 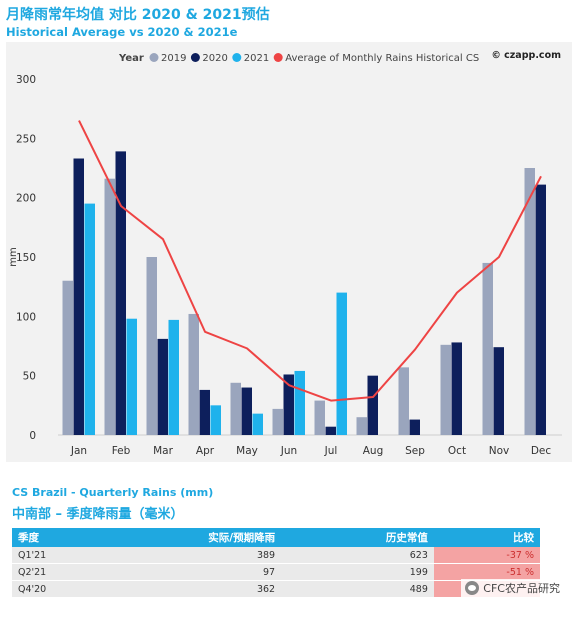 I want to click on x-tick-label: Jul, so click(x=331, y=451).